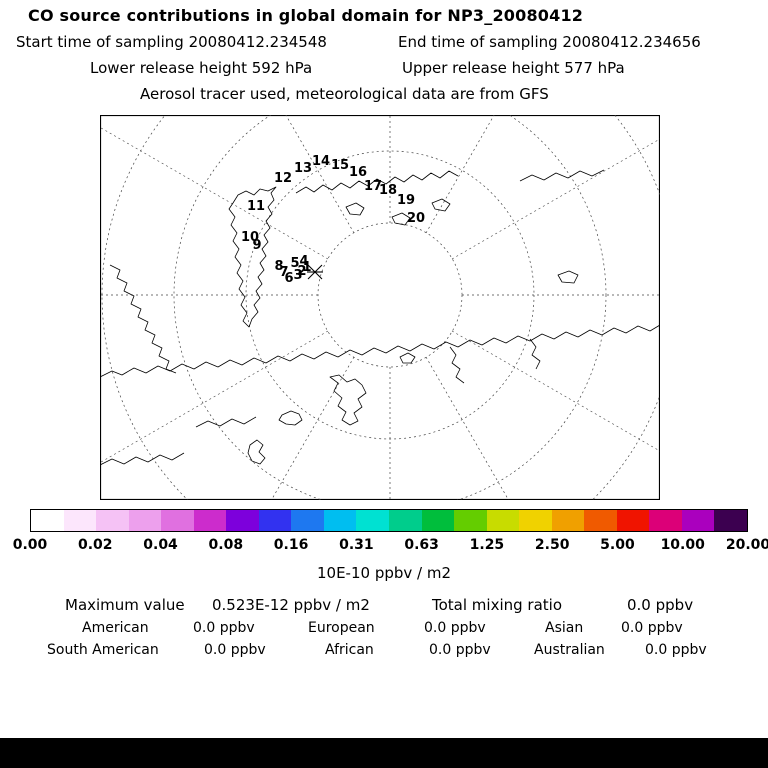  Describe the element at coordinates (487, 545) in the screenshot. I see `colorbar-tick: 1.25` at that location.